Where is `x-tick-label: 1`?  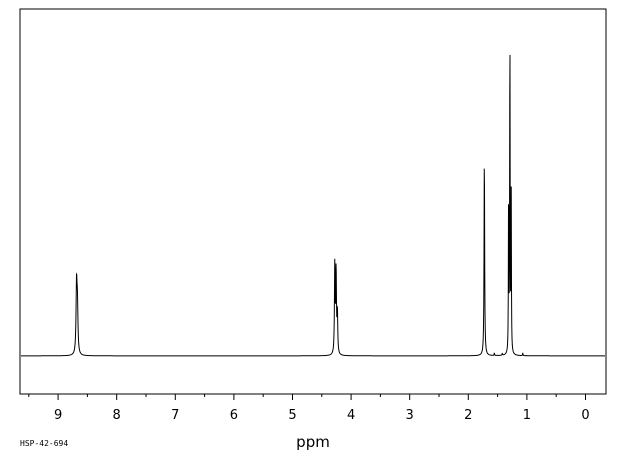 x-tick-label: 1 is located at coordinates (527, 415).